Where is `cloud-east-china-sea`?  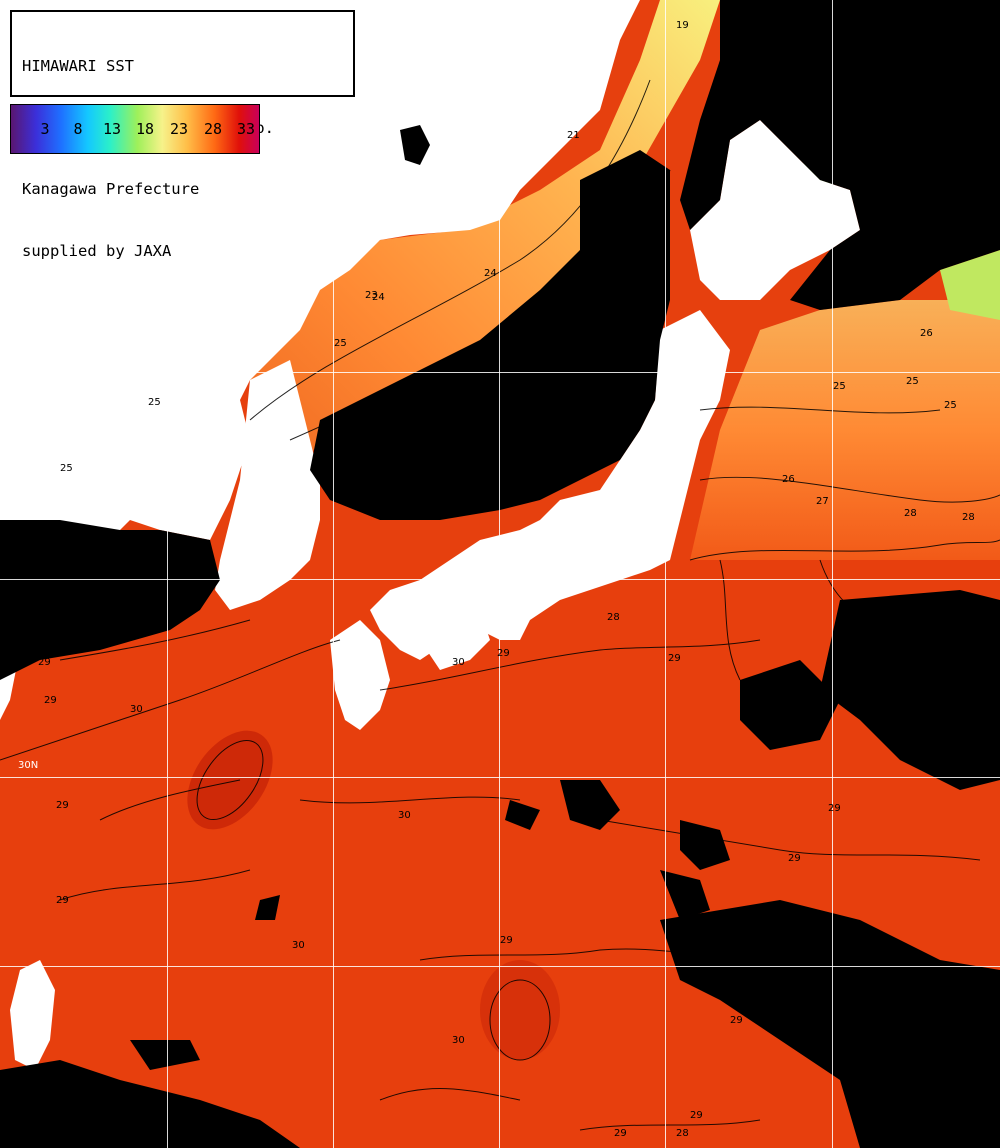
cloud-east-china-sea is located at coordinates (110, 600).